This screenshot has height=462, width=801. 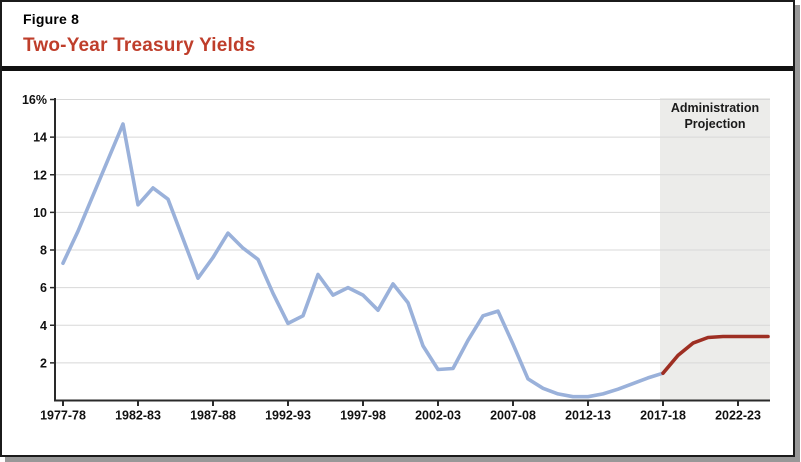 What do you see at coordinates (40, 138) in the screenshot?
I see `y-axis-label: 14` at bounding box center [40, 138].